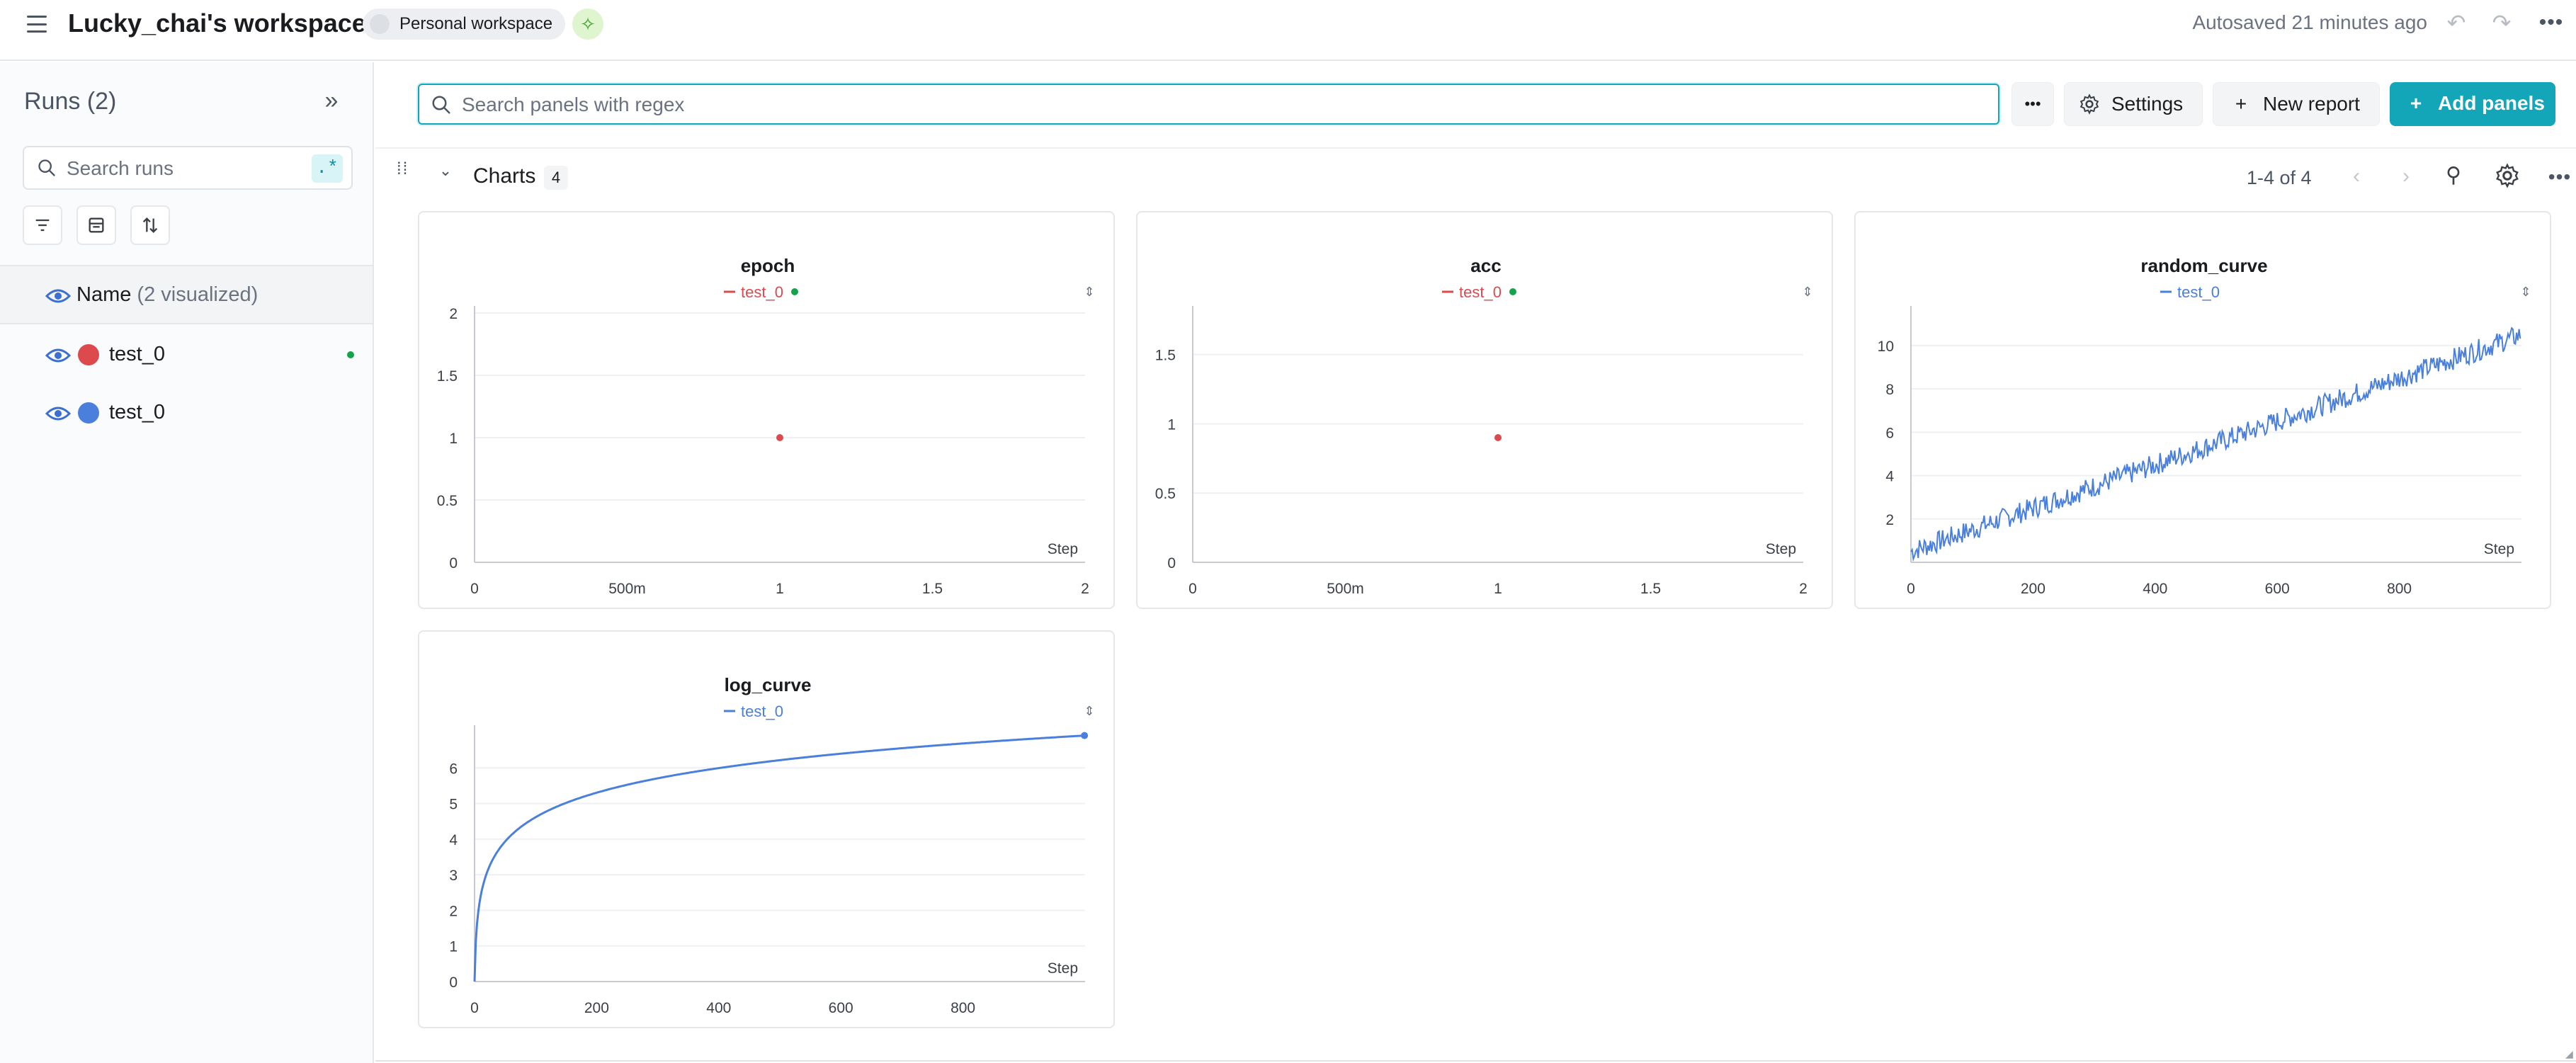 The image size is (2576, 1063). Describe the element at coordinates (779, 858) in the screenshot. I see `series-line` at that location.